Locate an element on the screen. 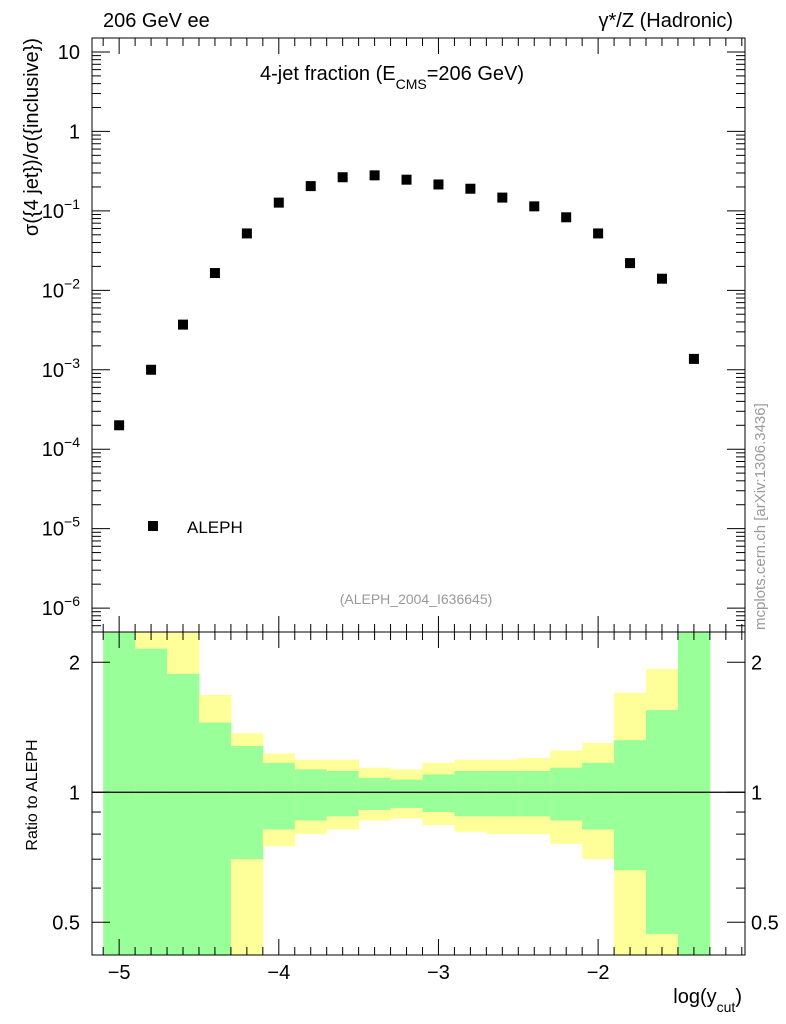 The image size is (786, 1024). main-y-axis-label: σ({4 jet})/σ({inclusive}) is located at coordinates (32, 137).